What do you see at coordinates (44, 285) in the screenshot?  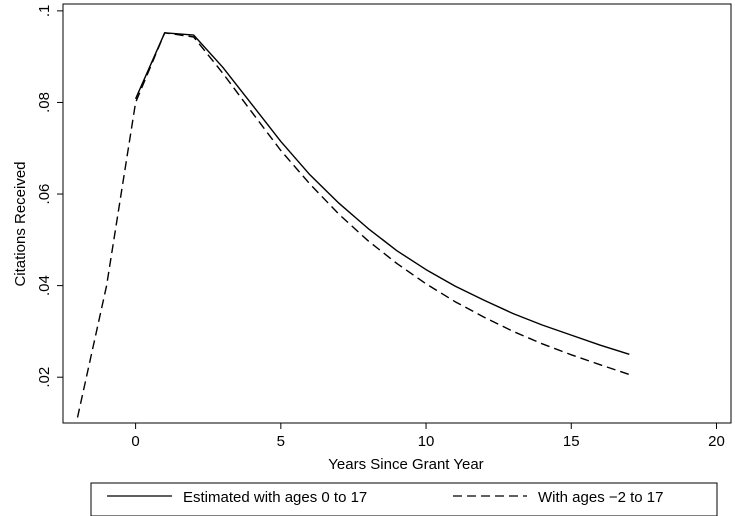 I see `y-tick-label: .04` at bounding box center [44, 285].